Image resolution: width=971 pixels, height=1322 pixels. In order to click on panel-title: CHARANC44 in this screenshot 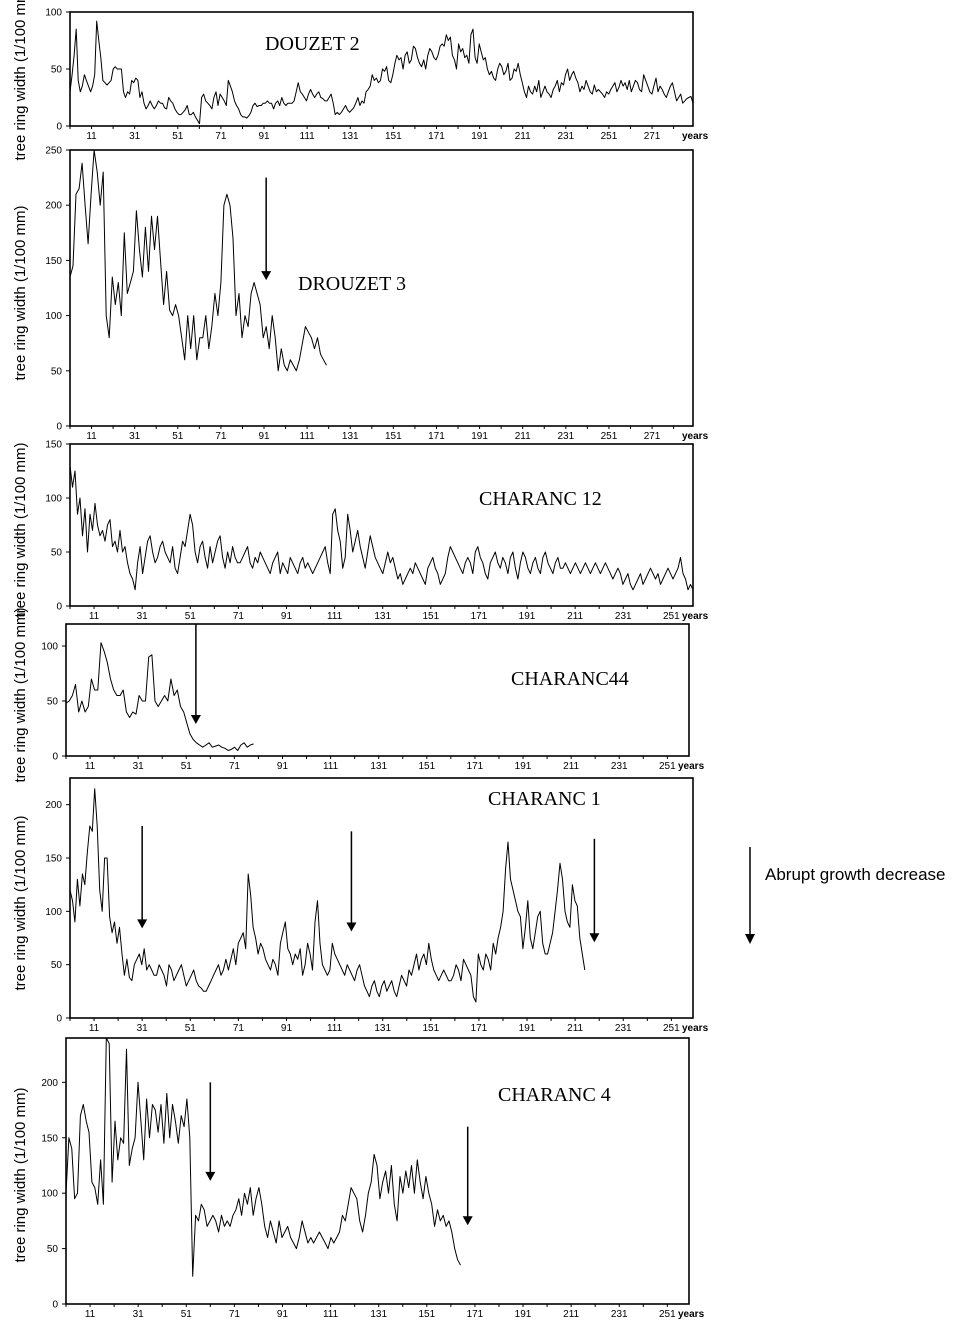, I will do `click(570, 679)`.